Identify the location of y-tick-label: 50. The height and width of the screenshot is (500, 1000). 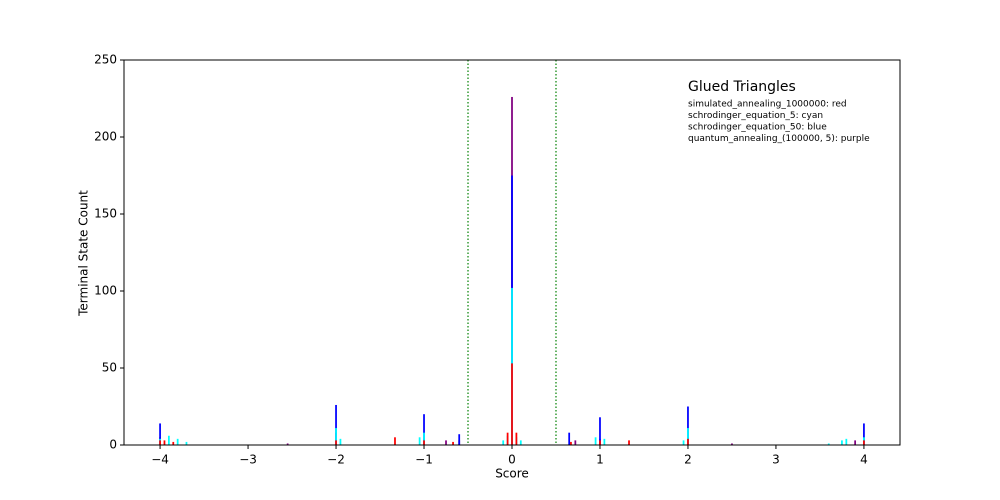
(109, 368).